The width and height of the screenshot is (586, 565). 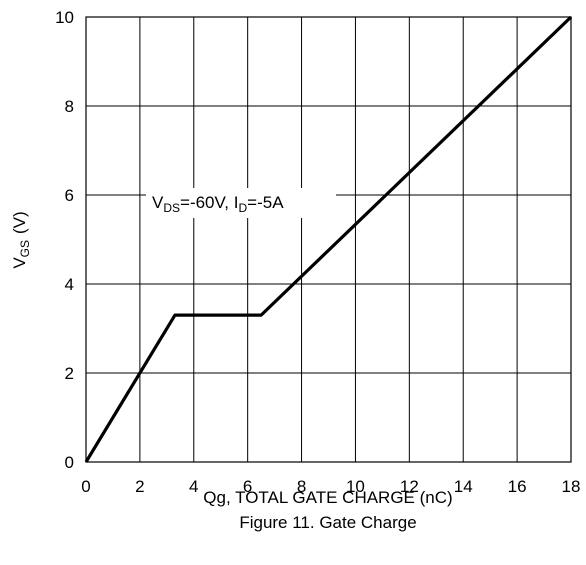 I want to click on y-axis-label: VGS(V), so click(x=21, y=239).